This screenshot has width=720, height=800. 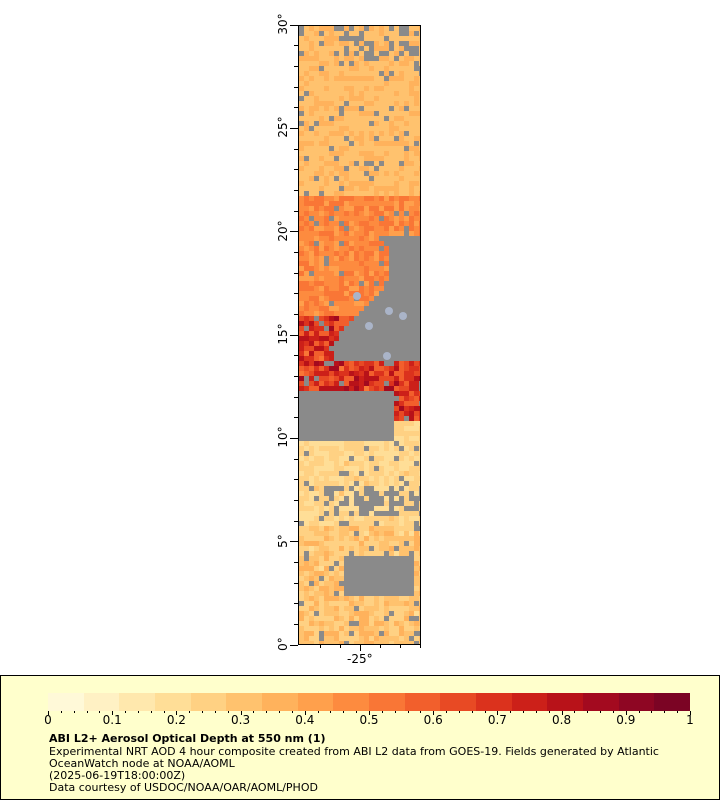 What do you see at coordinates (283, 231) in the screenshot?
I see `latitude-label: 20°` at bounding box center [283, 231].